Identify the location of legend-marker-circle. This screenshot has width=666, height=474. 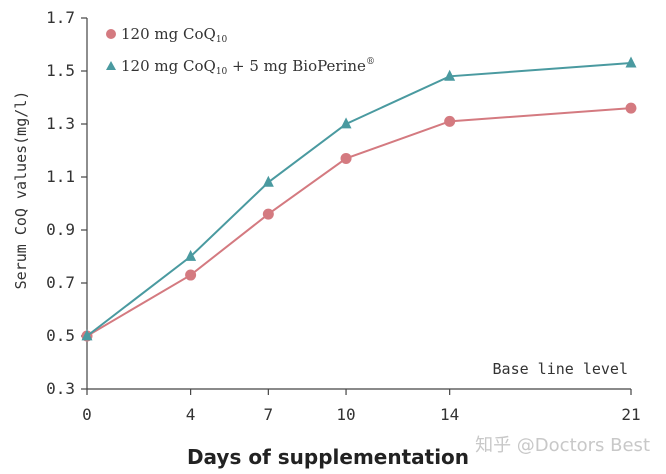
(111, 34).